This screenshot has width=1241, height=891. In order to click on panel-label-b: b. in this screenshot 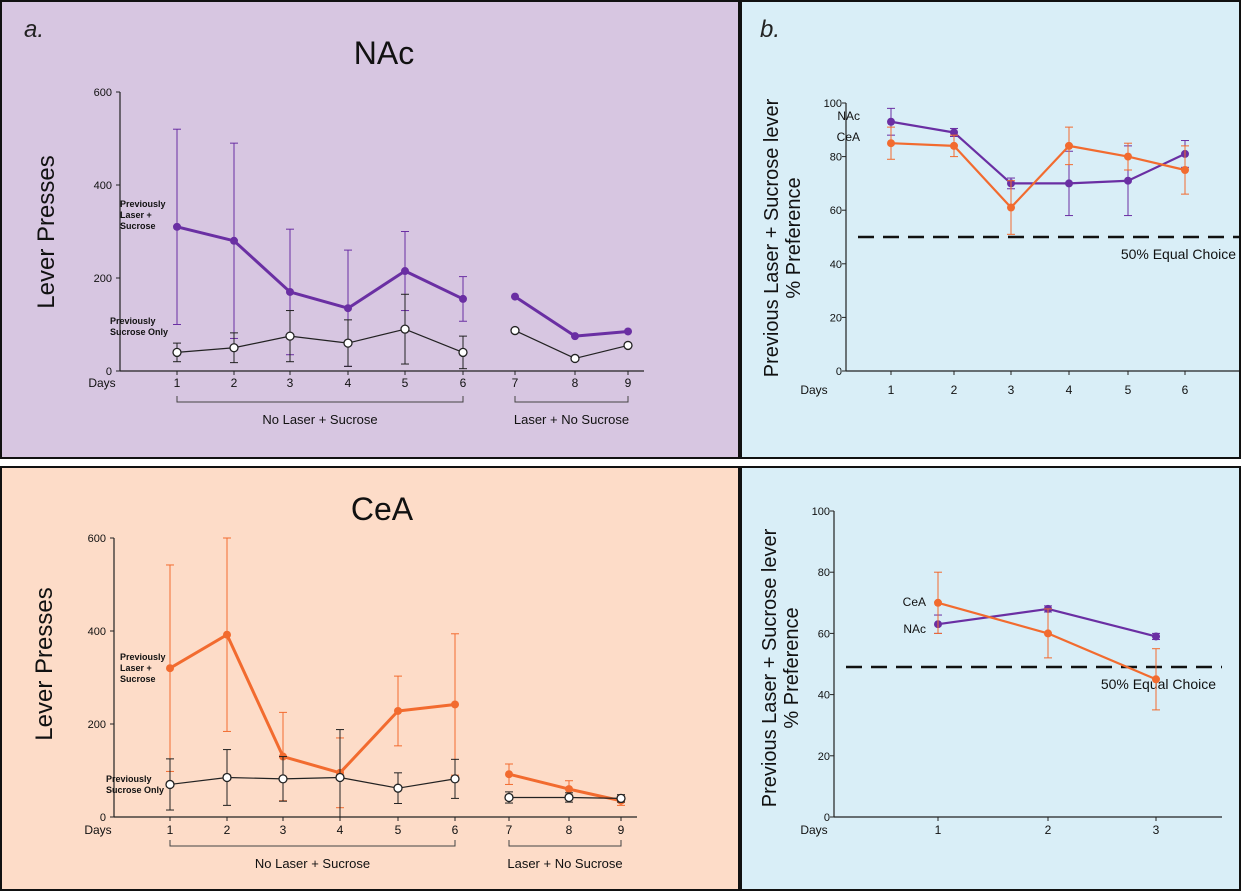, I will do `click(770, 29)`.